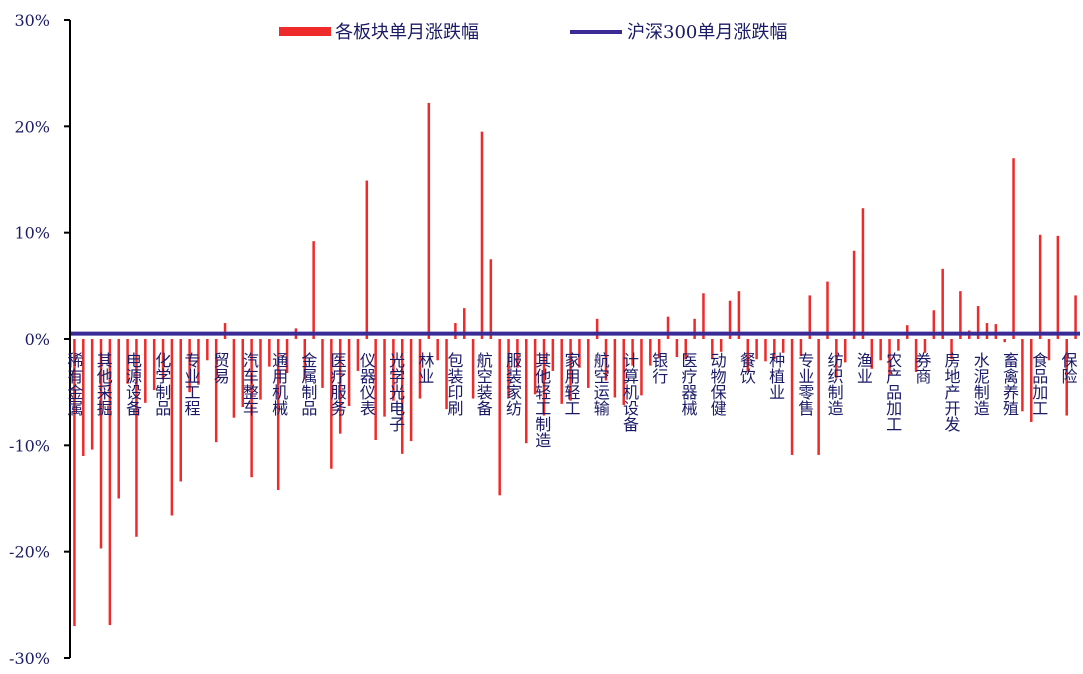 The image size is (1083, 674). I want to click on category-label: 计算机设备, so click(629, 392).